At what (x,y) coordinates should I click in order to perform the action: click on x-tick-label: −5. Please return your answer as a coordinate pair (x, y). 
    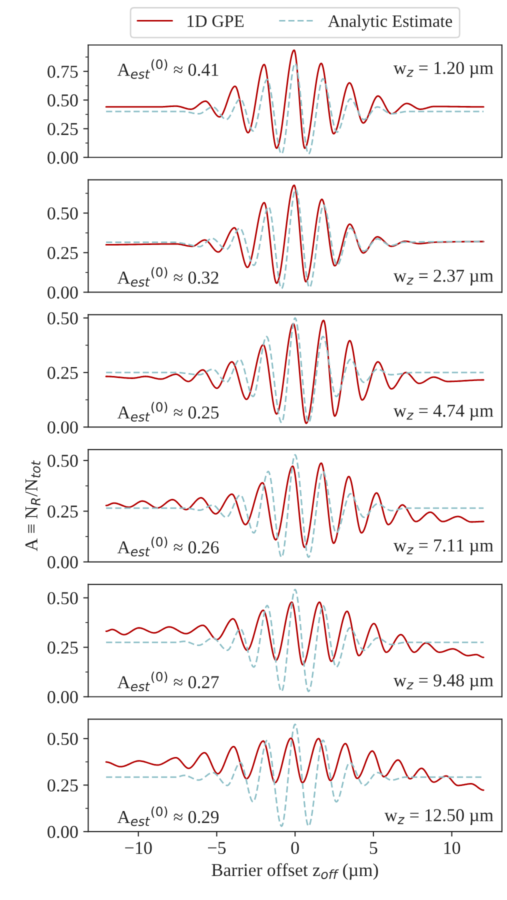
    Looking at the image, I should click on (217, 848).